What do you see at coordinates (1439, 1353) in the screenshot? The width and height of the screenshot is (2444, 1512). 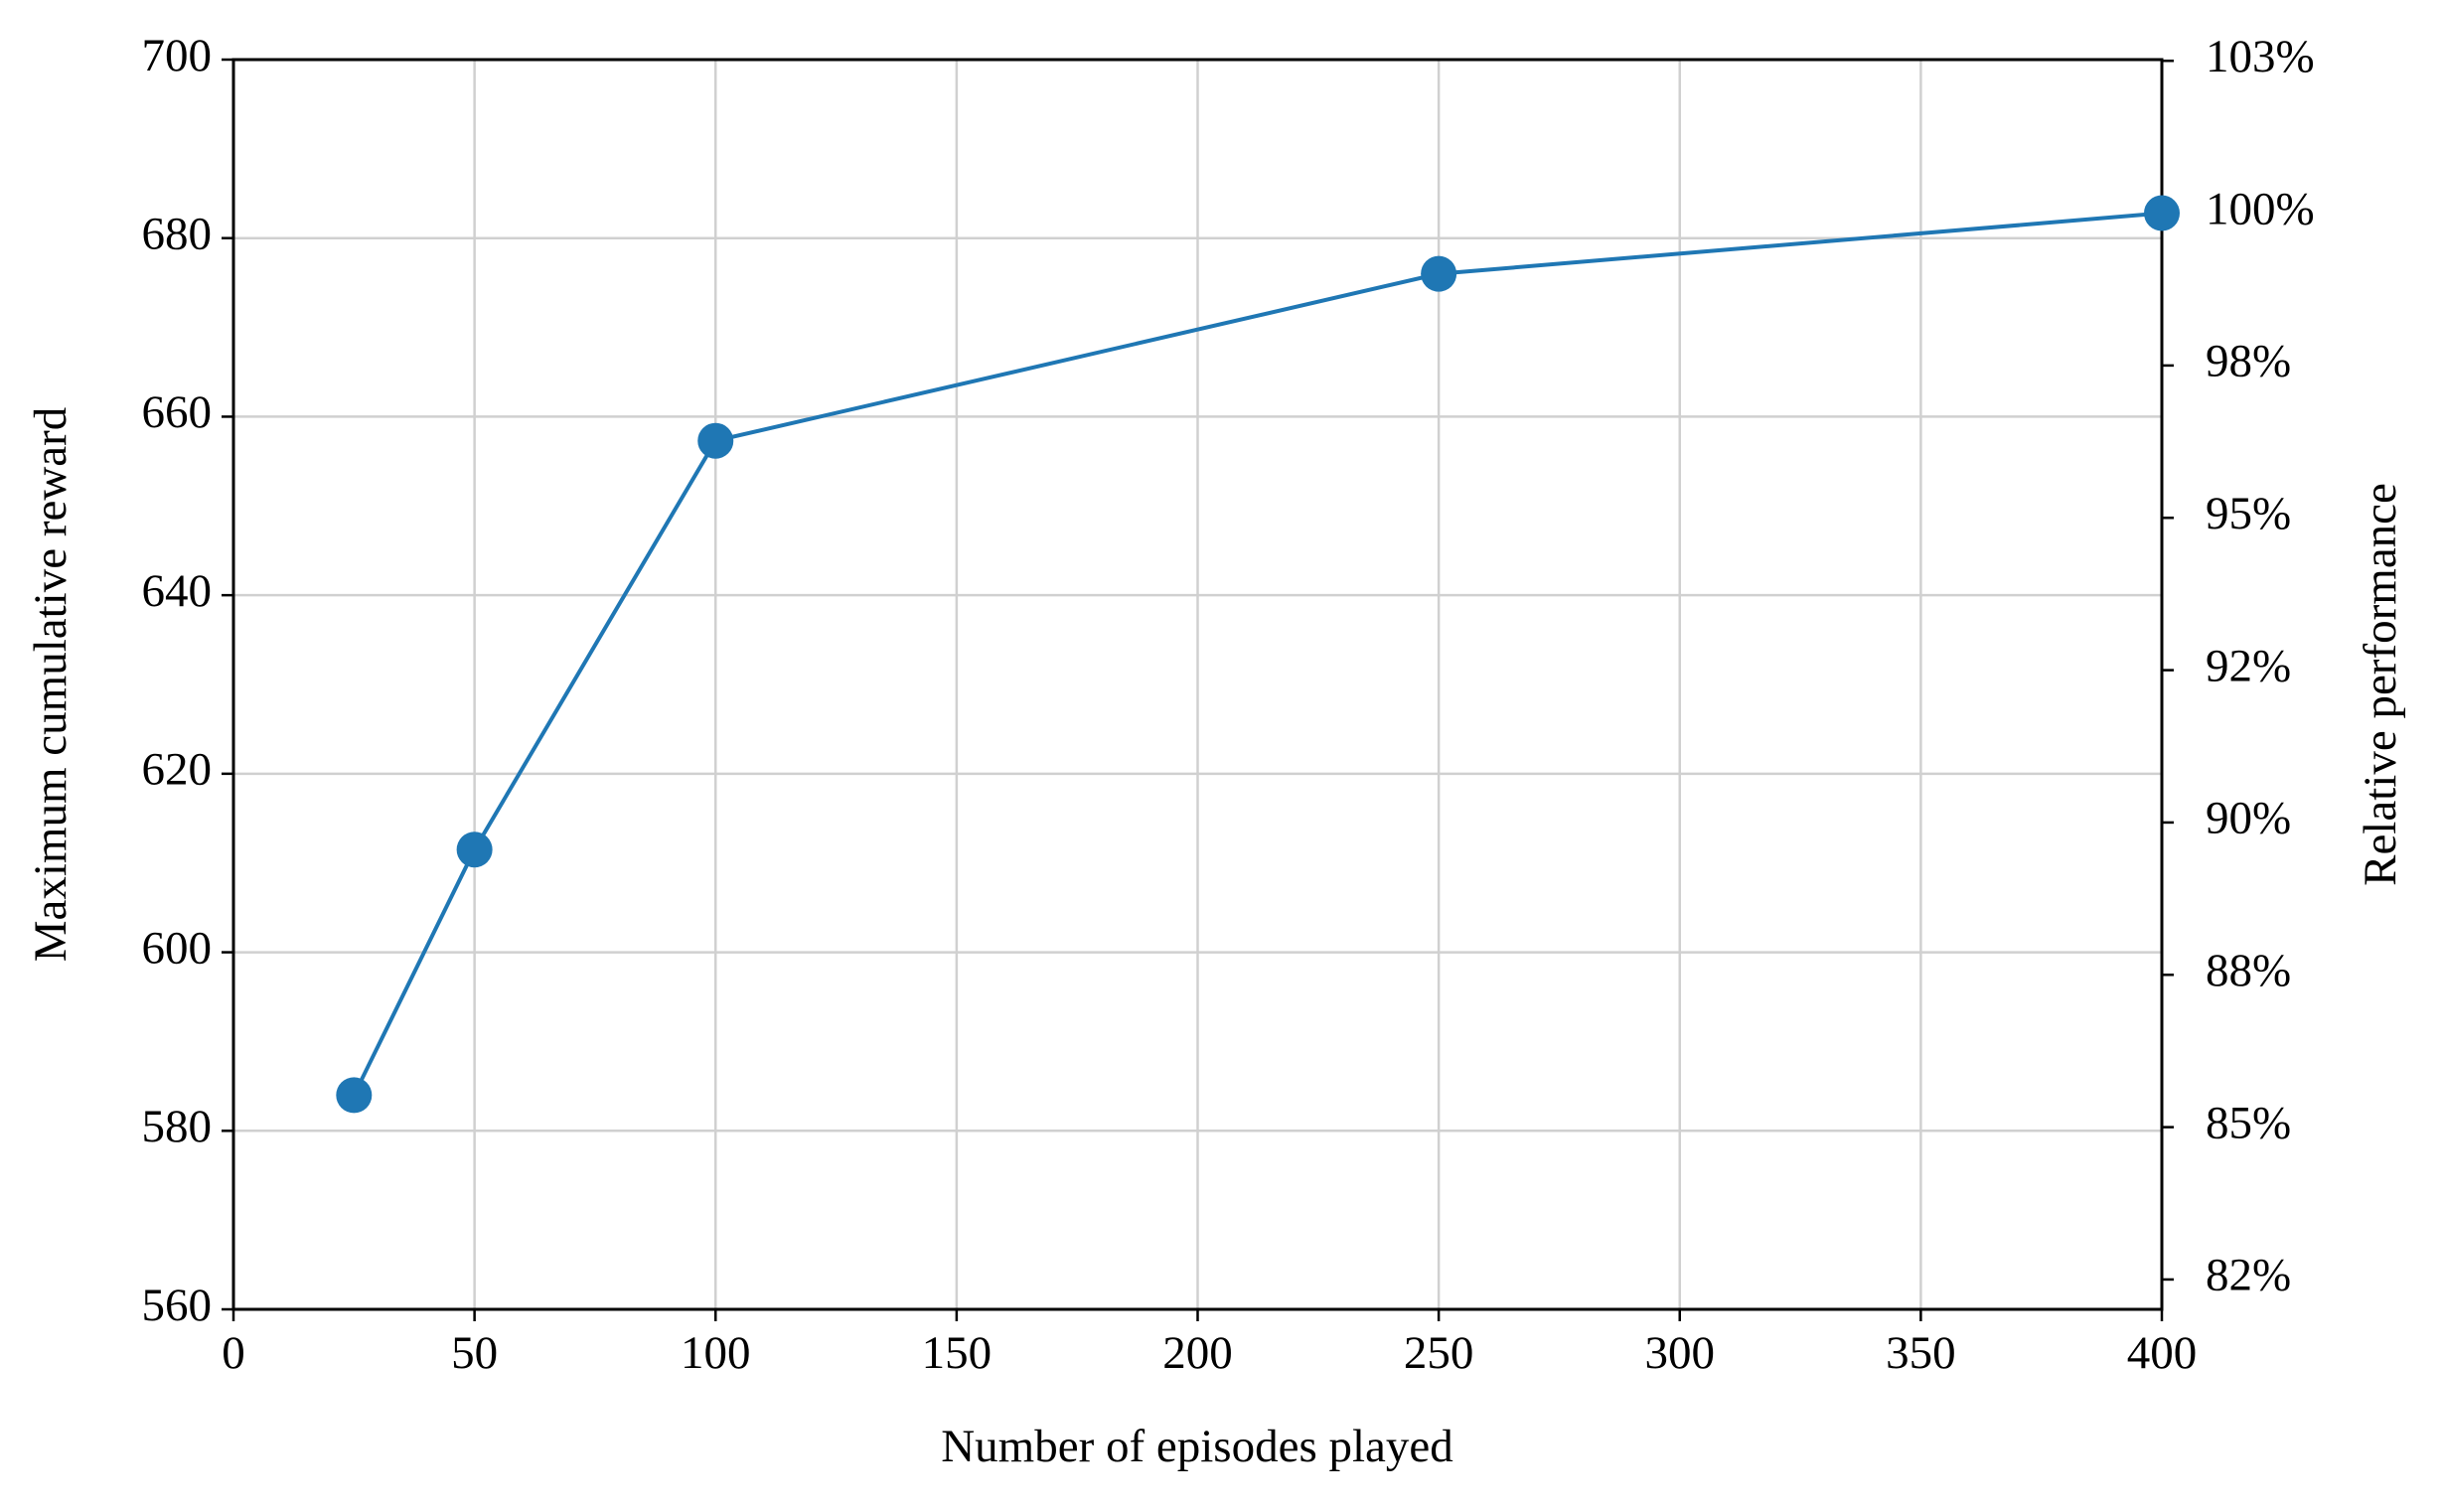 I see `x-tick-label: 250` at bounding box center [1439, 1353].